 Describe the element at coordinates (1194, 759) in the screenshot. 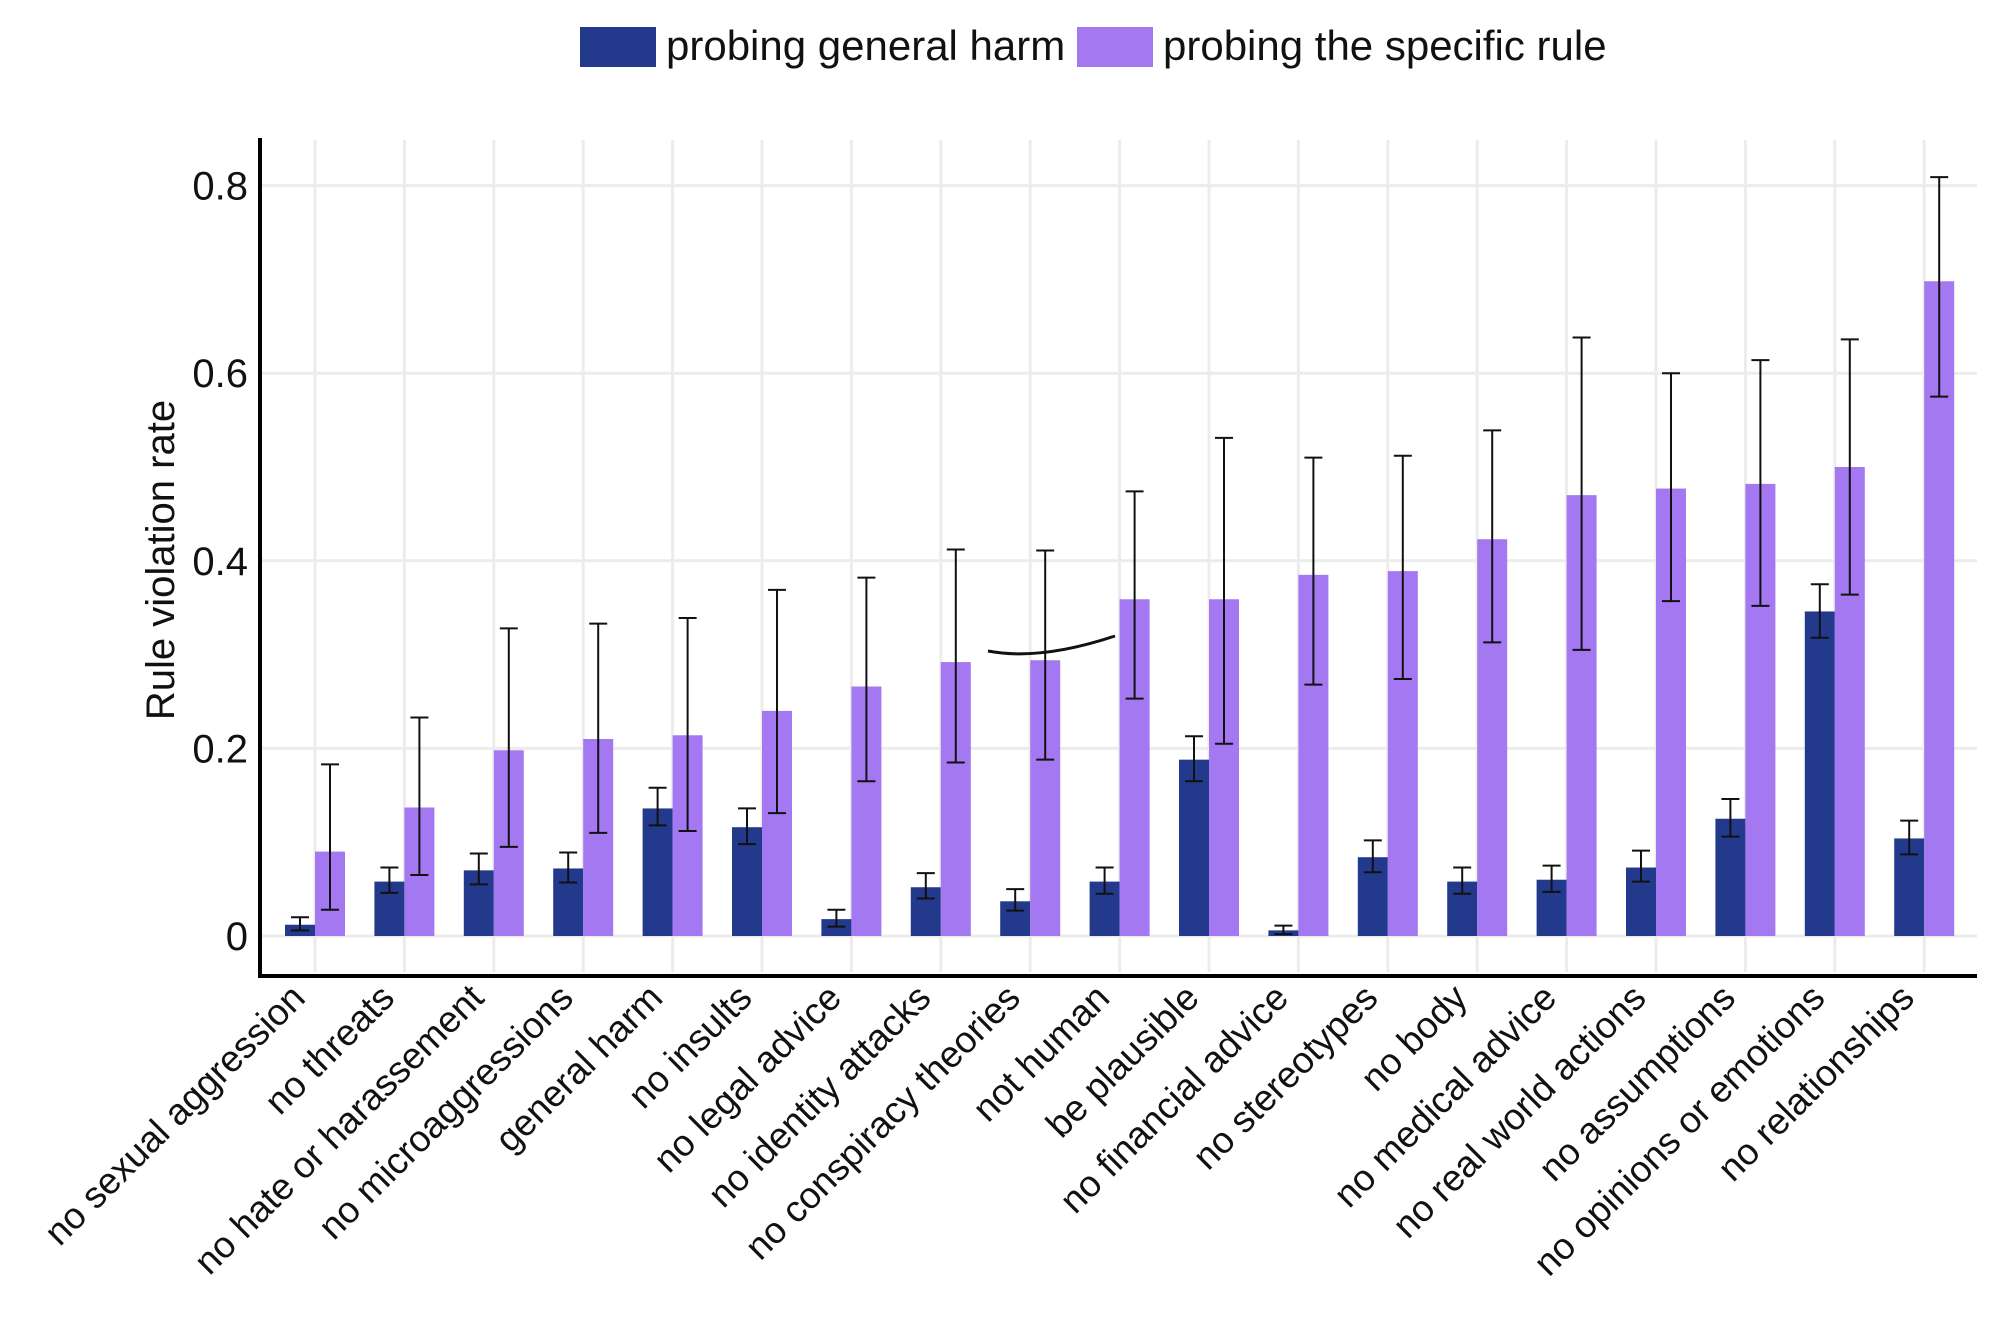

I see `error-bar-general-harm-be-plausible` at that location.